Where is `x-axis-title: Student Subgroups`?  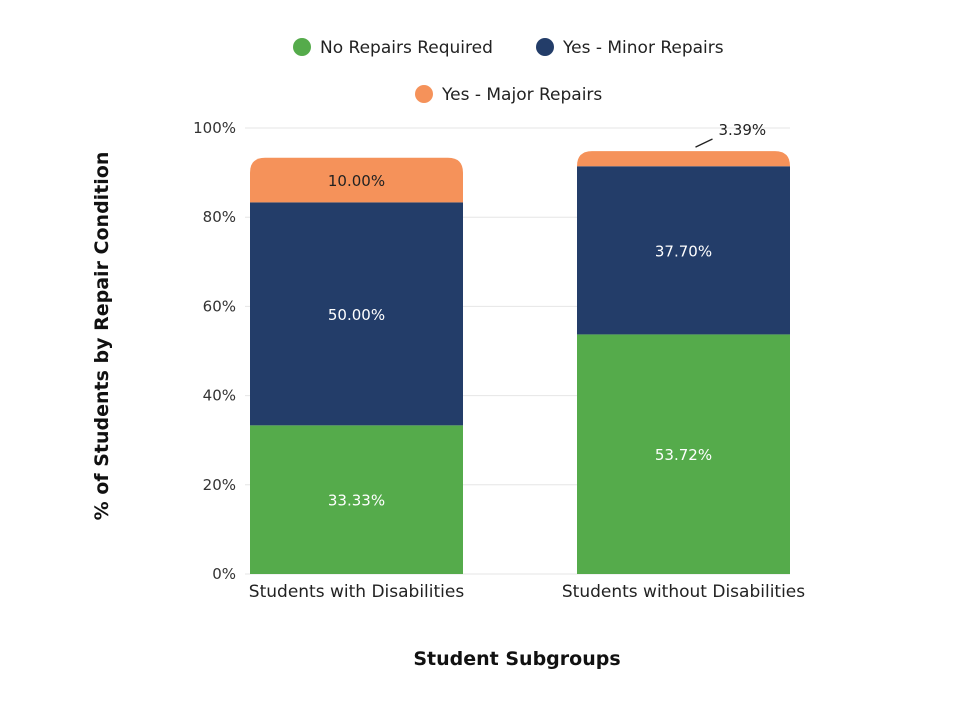
x-axis-title: Student Subgroups is located at coordinates (516, 659).